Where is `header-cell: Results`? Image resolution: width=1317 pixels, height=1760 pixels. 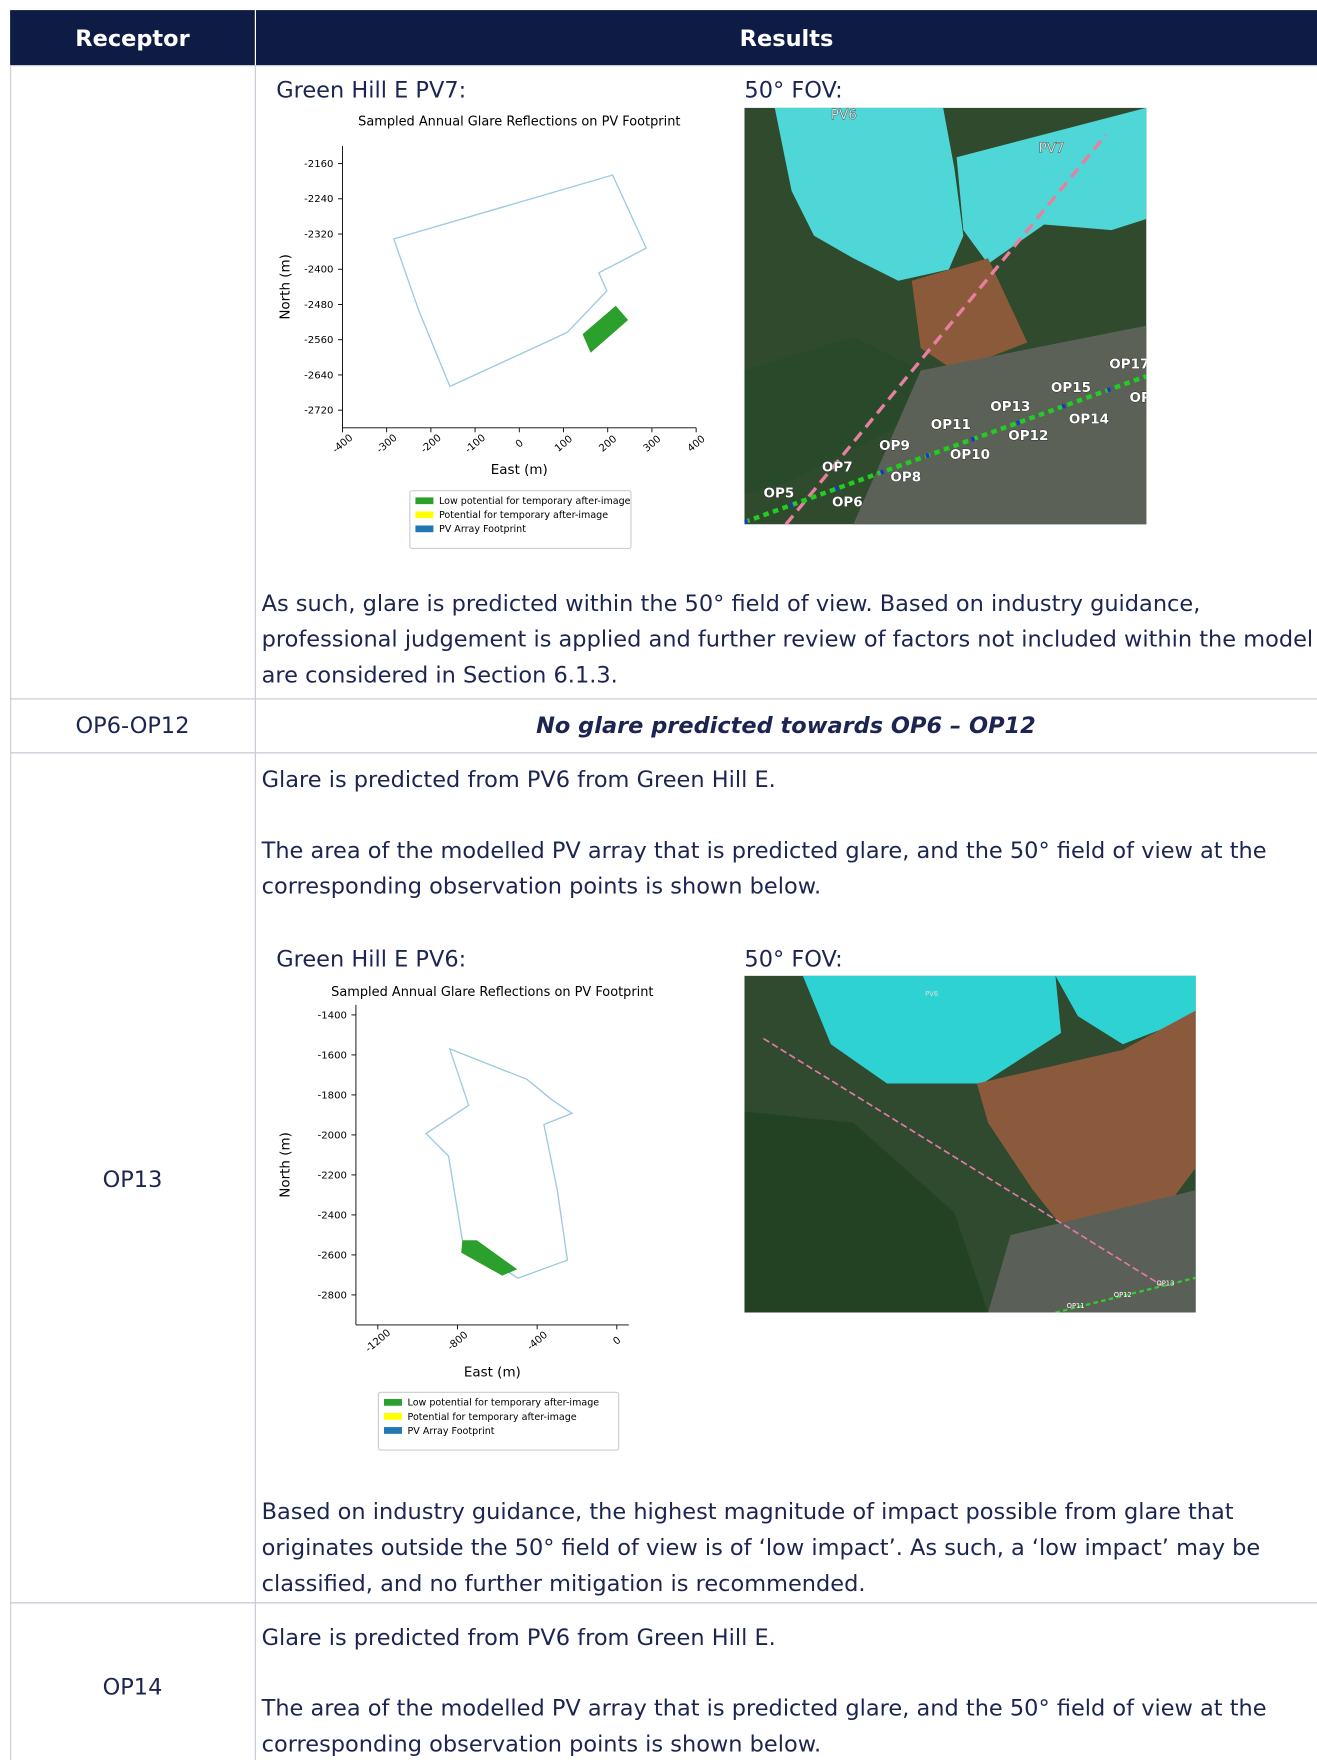
header-cell: Results is located at coordinates (785, 38).